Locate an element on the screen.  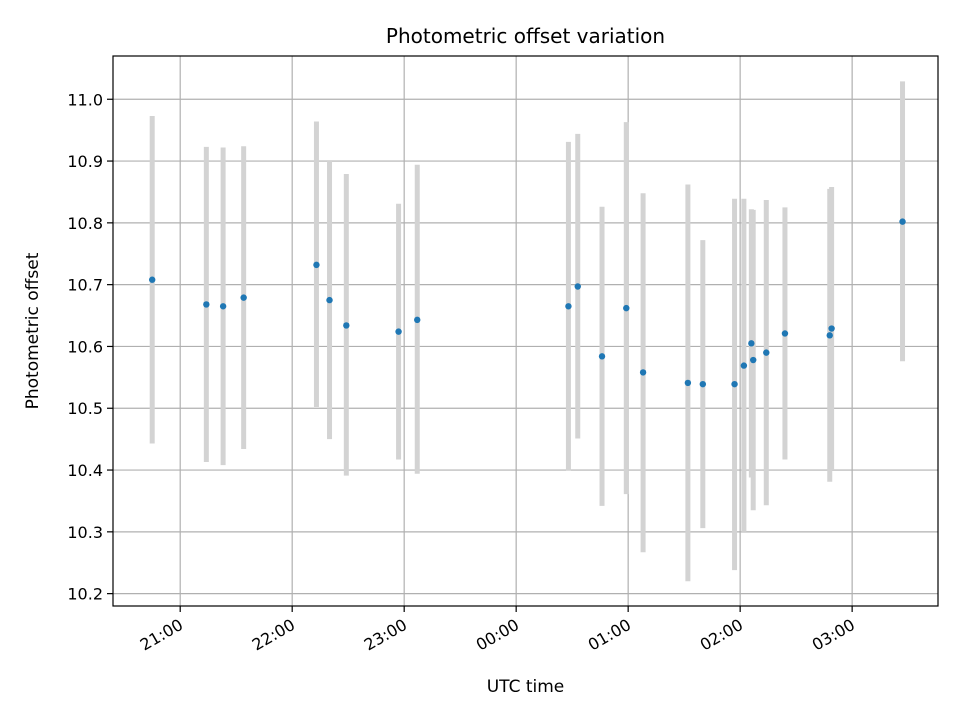
y-tick-label: 10.9 is located at coordinates (85, 161).